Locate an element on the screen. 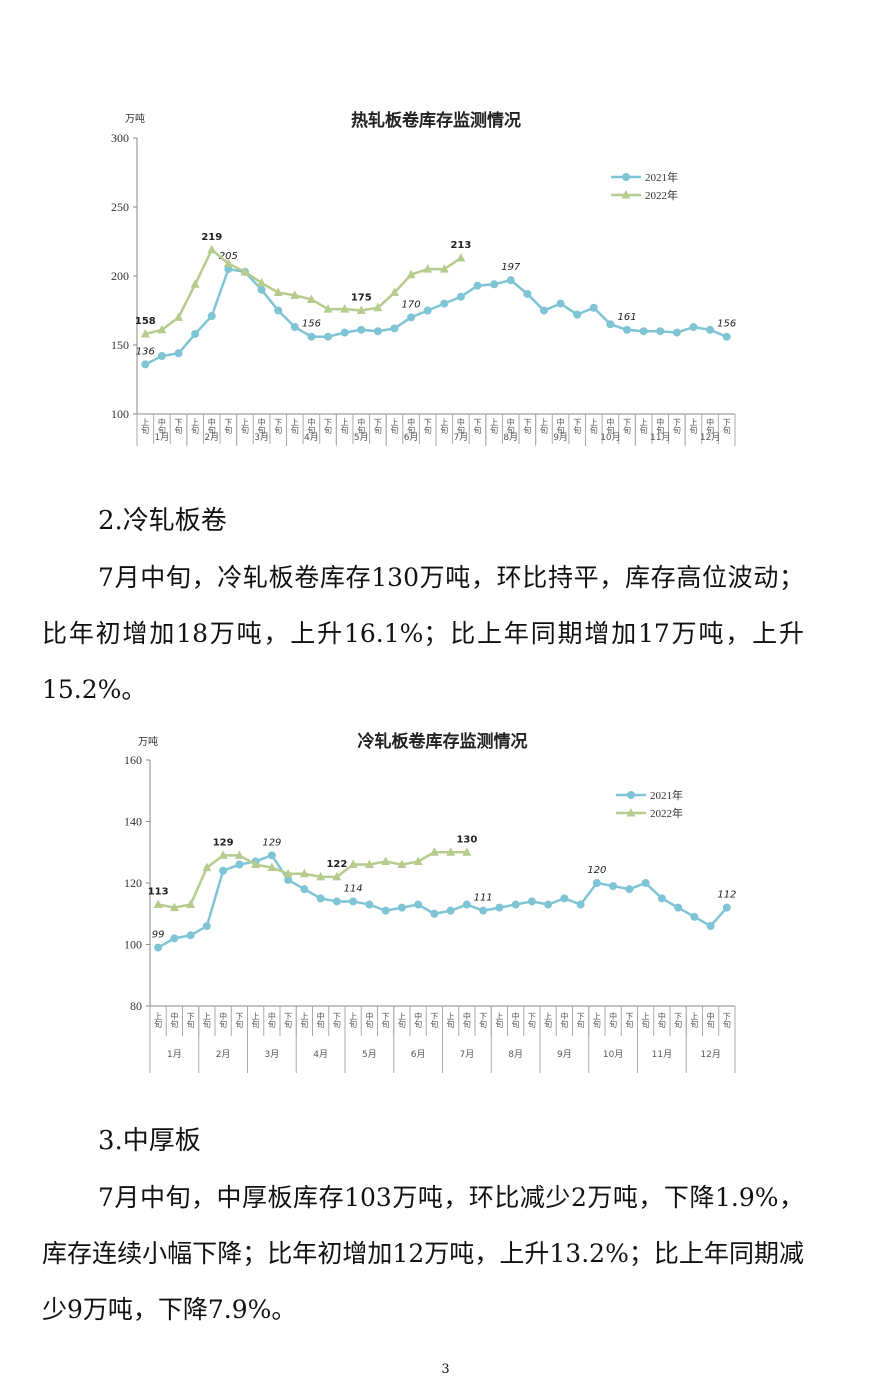 The height and width of the screenshot is (1384, 891). heading: 3.中厚板 is located at coordinates (149, 1141).